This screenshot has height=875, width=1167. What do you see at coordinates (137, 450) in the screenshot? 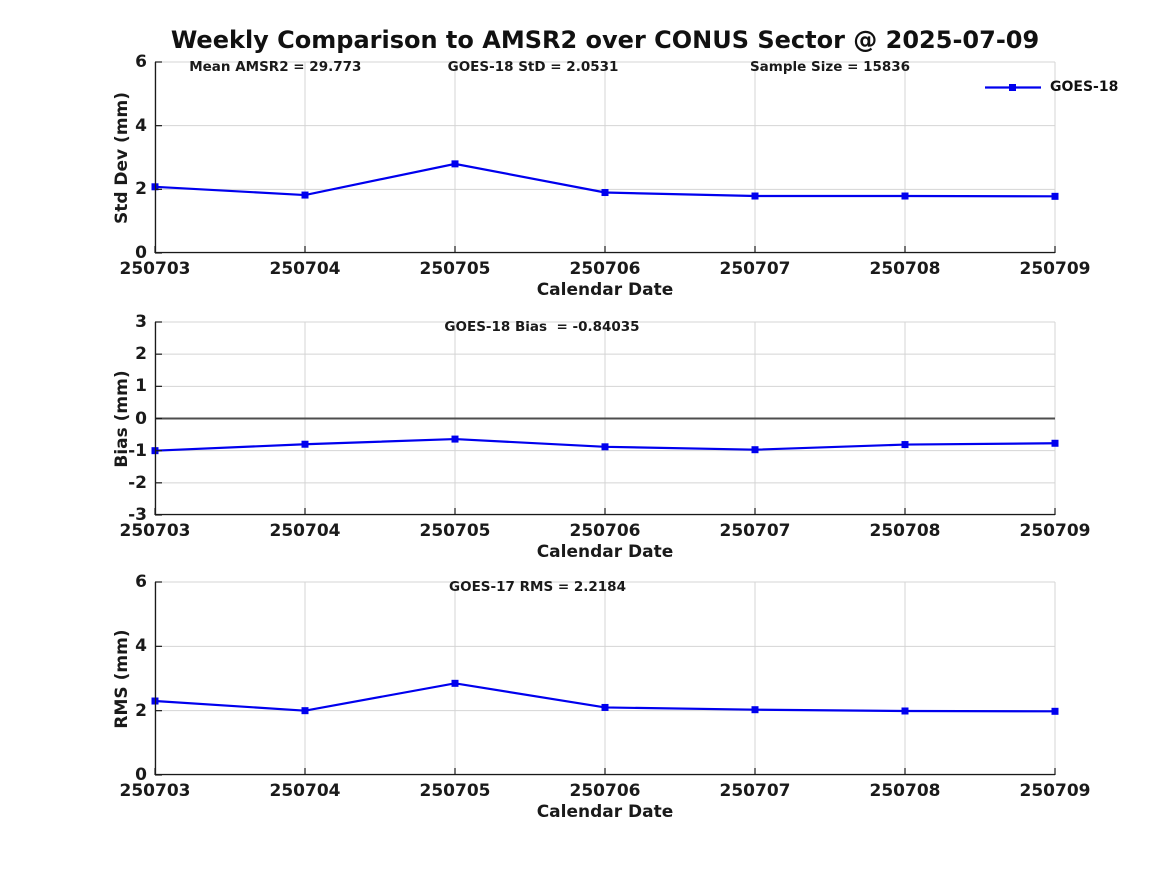
I see `ytick-label: -1` at bounding box center [137, 450].